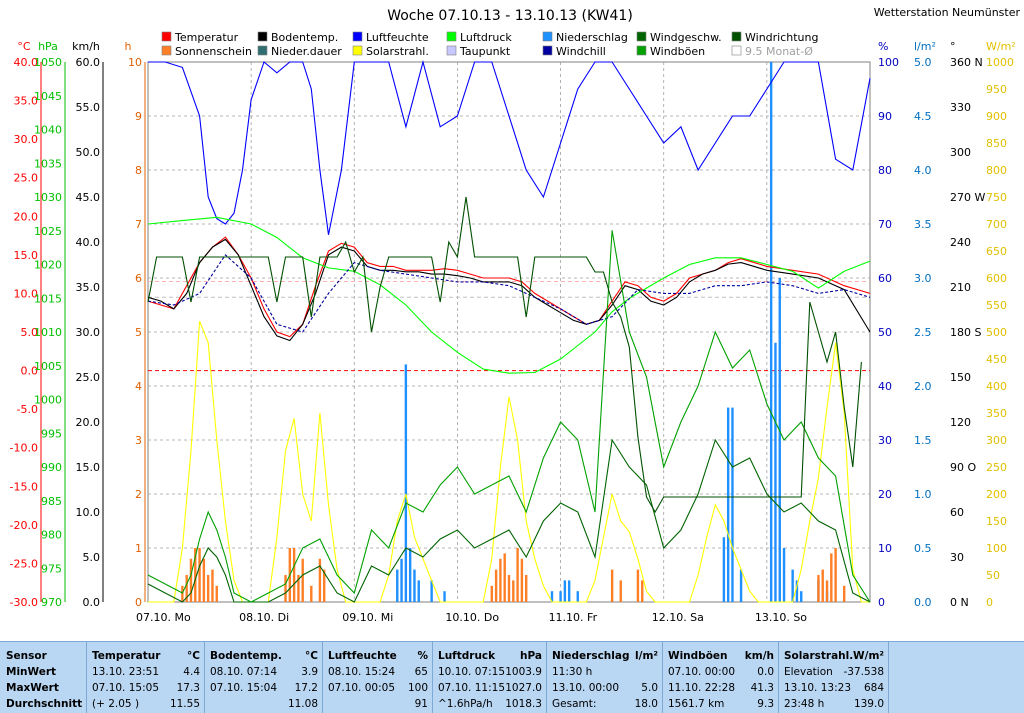 Image resolution: width=1024 pixels, height=713 pixels. Describe the element at coordinates (116, 704) in the screenshot. I see `stat-cell-label: (+ 2.05 )` at that location.